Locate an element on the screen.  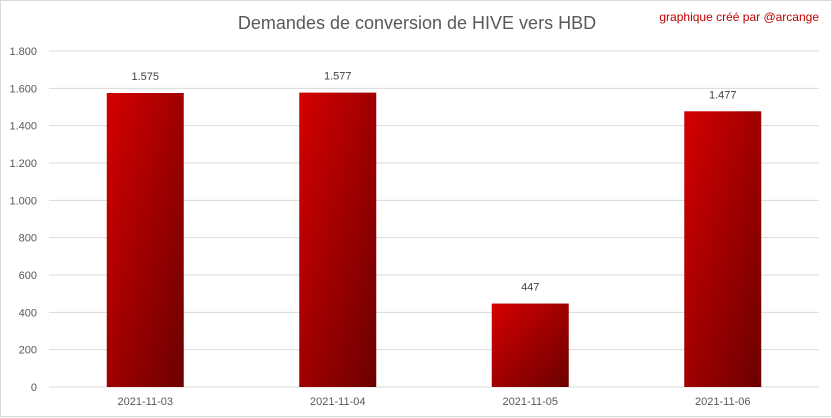
x-tick-label: 2021-11-05 is located at coordinates (530, 402).